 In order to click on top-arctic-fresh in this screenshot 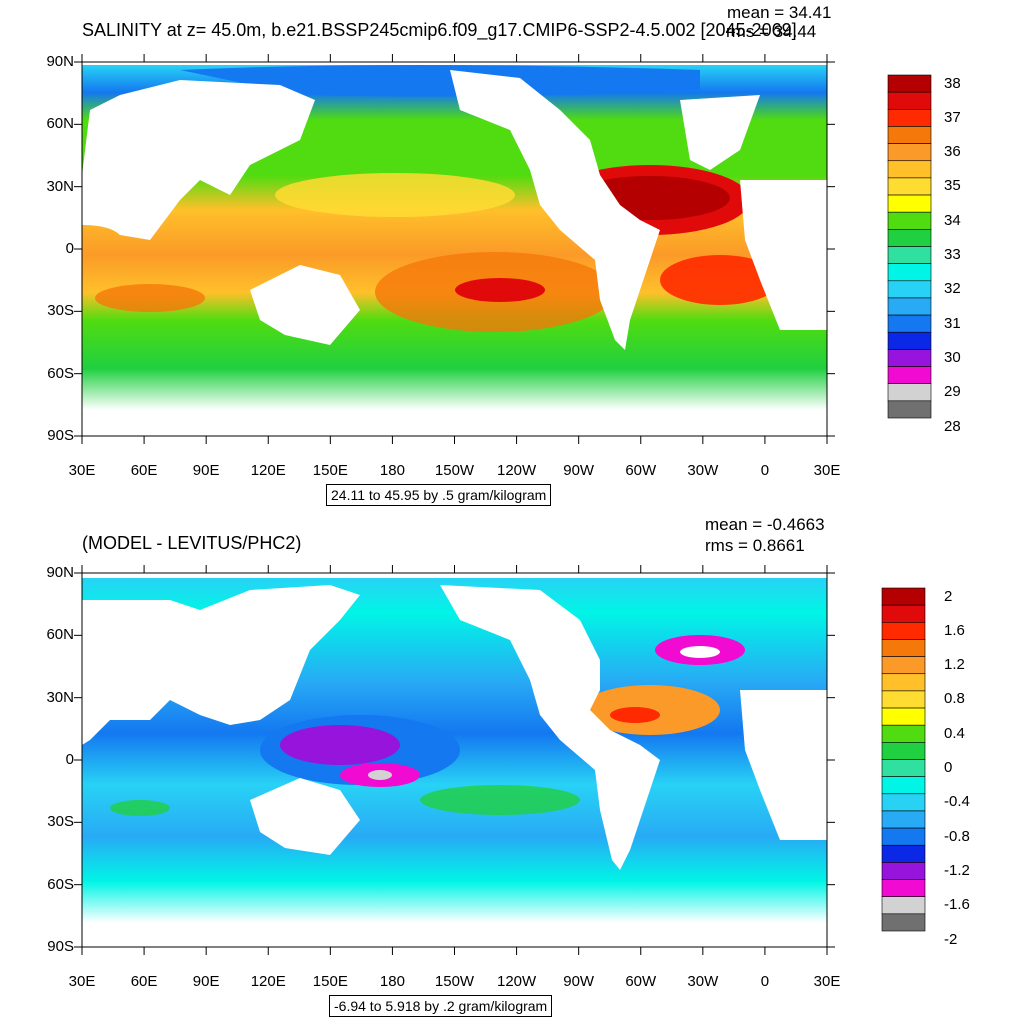, I will do `click(440, 81)`.